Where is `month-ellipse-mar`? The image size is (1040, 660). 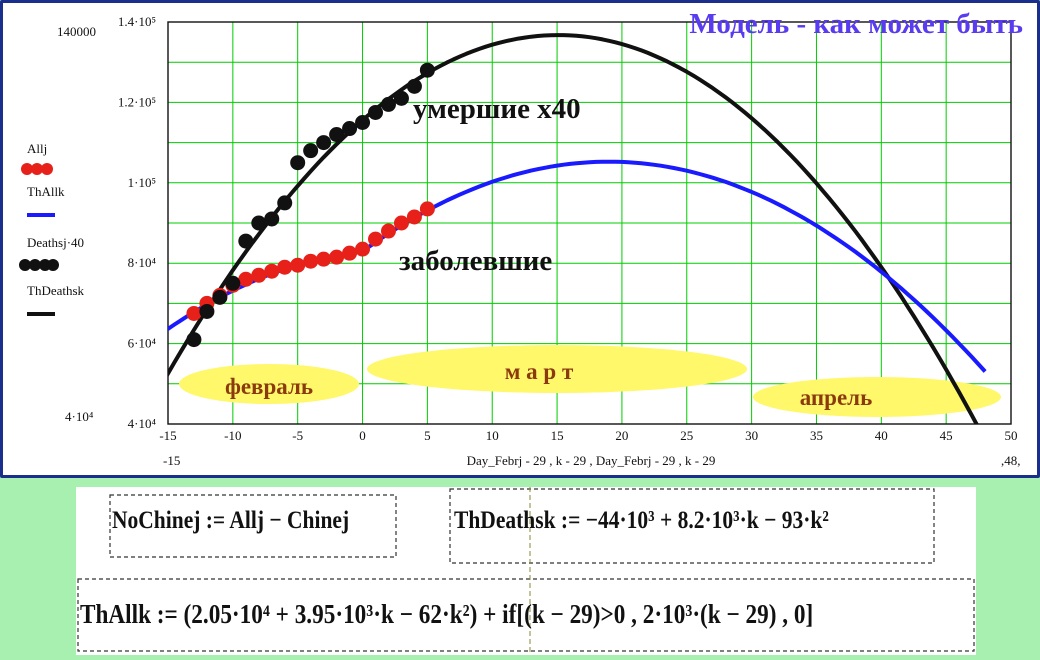 month-ellipse-mar is located at coordinates (557, 369).